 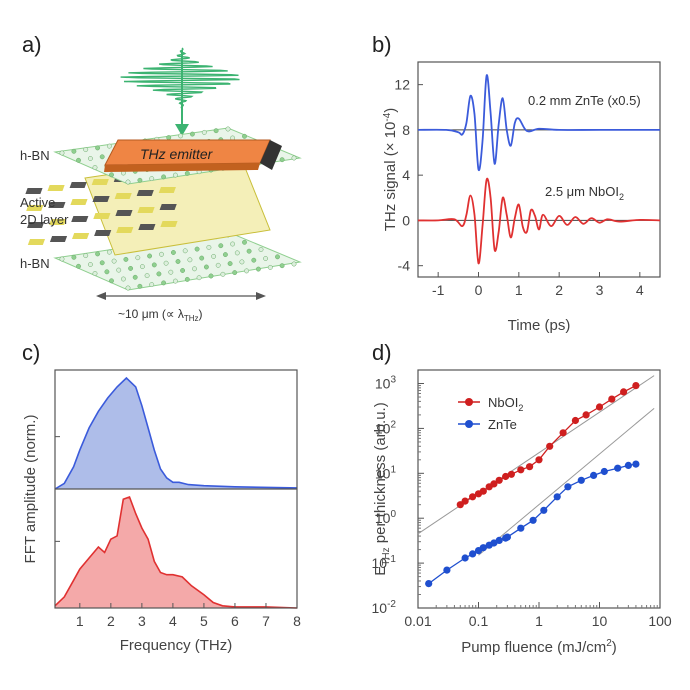 I want to click on y-axis-label: THz signal (× 10-4), so click(x=390, y=170).